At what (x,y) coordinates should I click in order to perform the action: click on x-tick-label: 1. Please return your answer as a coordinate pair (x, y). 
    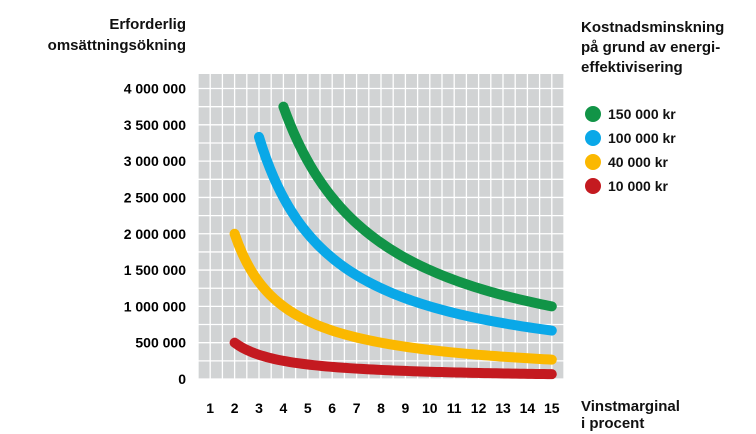
    Looking at the image, I should click on (210, 408).